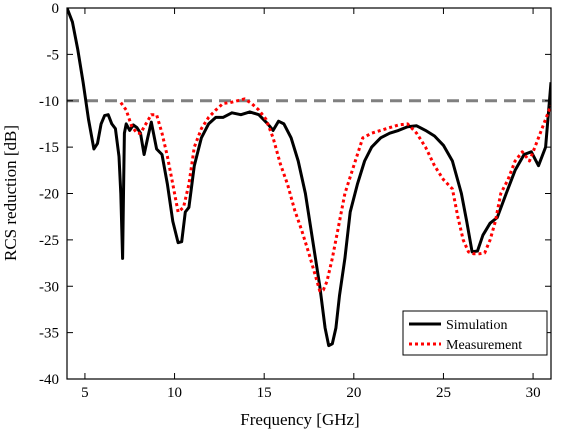 This screenshot has height=434, width=566. What do you see at coordinates (49, 380) in the screenshot?
I see `y-tick-label: -40` at bounding box center [49, 380].